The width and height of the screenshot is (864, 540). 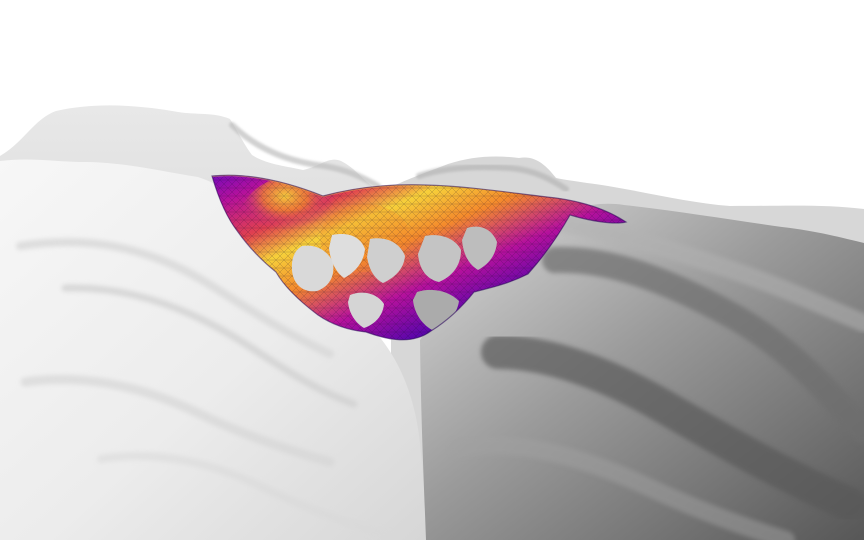 I want to click on mesh-cutout-right, so click(x=479, y=248).